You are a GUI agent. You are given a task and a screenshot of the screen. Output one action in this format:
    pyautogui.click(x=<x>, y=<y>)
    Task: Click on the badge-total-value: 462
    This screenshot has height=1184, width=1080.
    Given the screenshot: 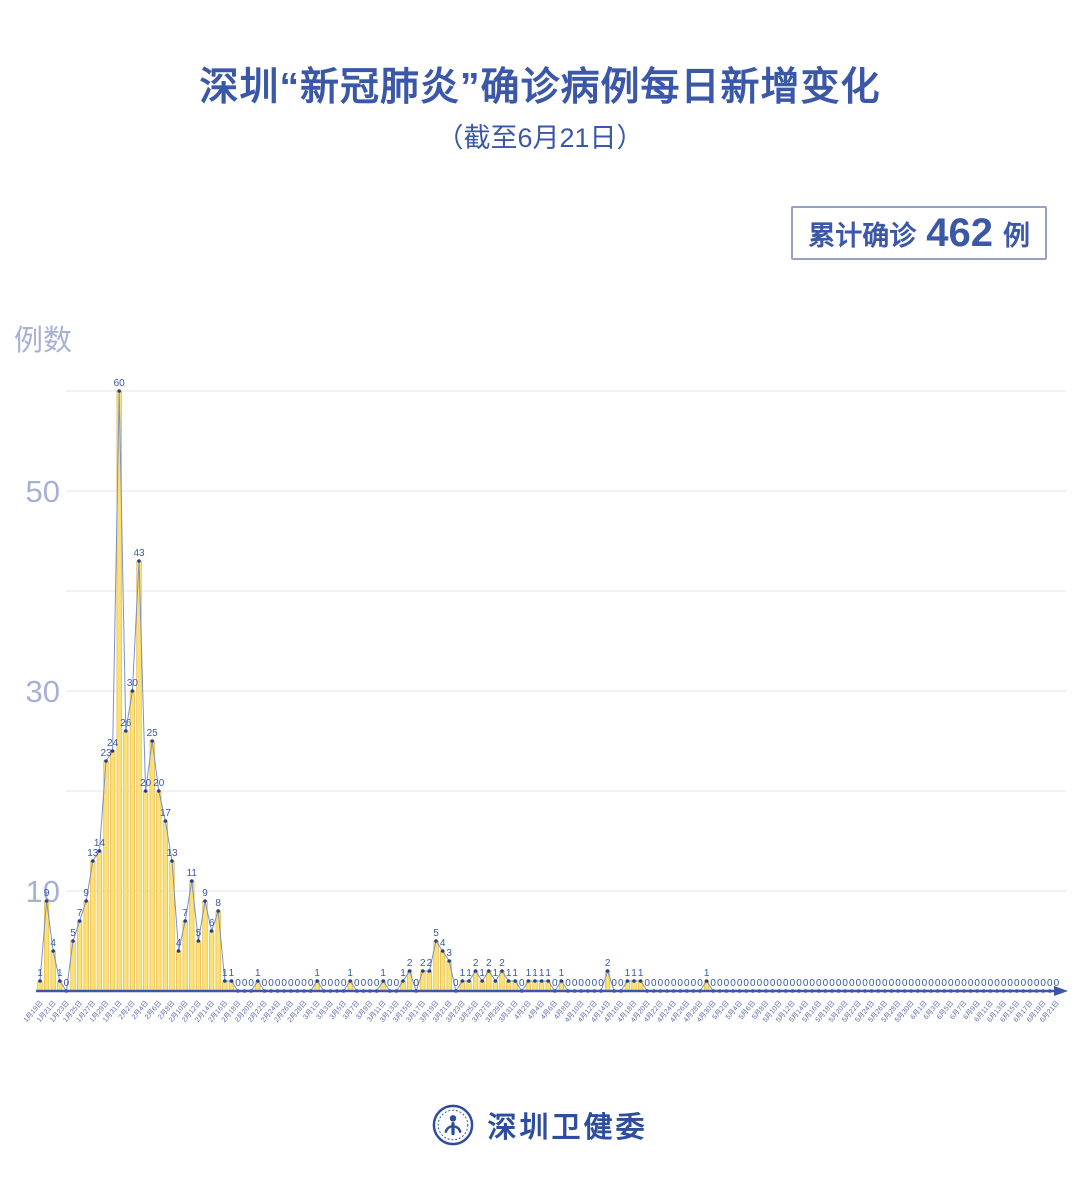 What is the action you would take?
    pyautogui.click(x=959, y=233)
    